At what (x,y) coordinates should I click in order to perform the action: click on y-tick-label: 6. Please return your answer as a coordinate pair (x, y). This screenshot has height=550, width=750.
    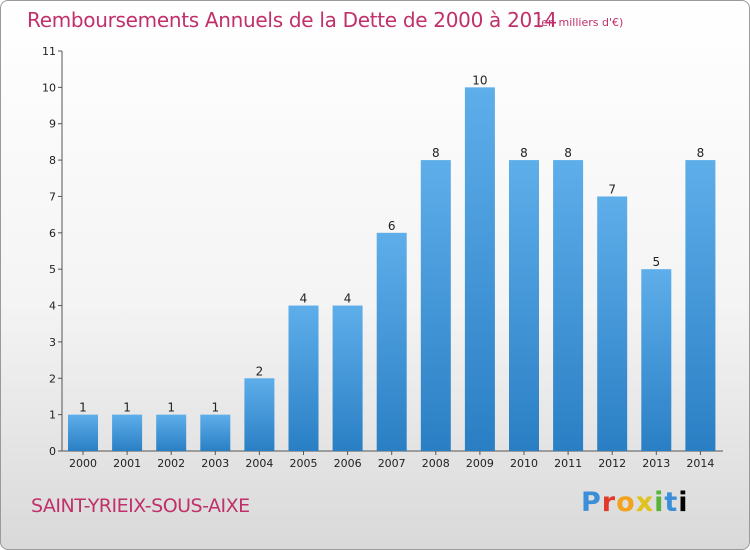
    Looking at the image, I should click on (52, 233).